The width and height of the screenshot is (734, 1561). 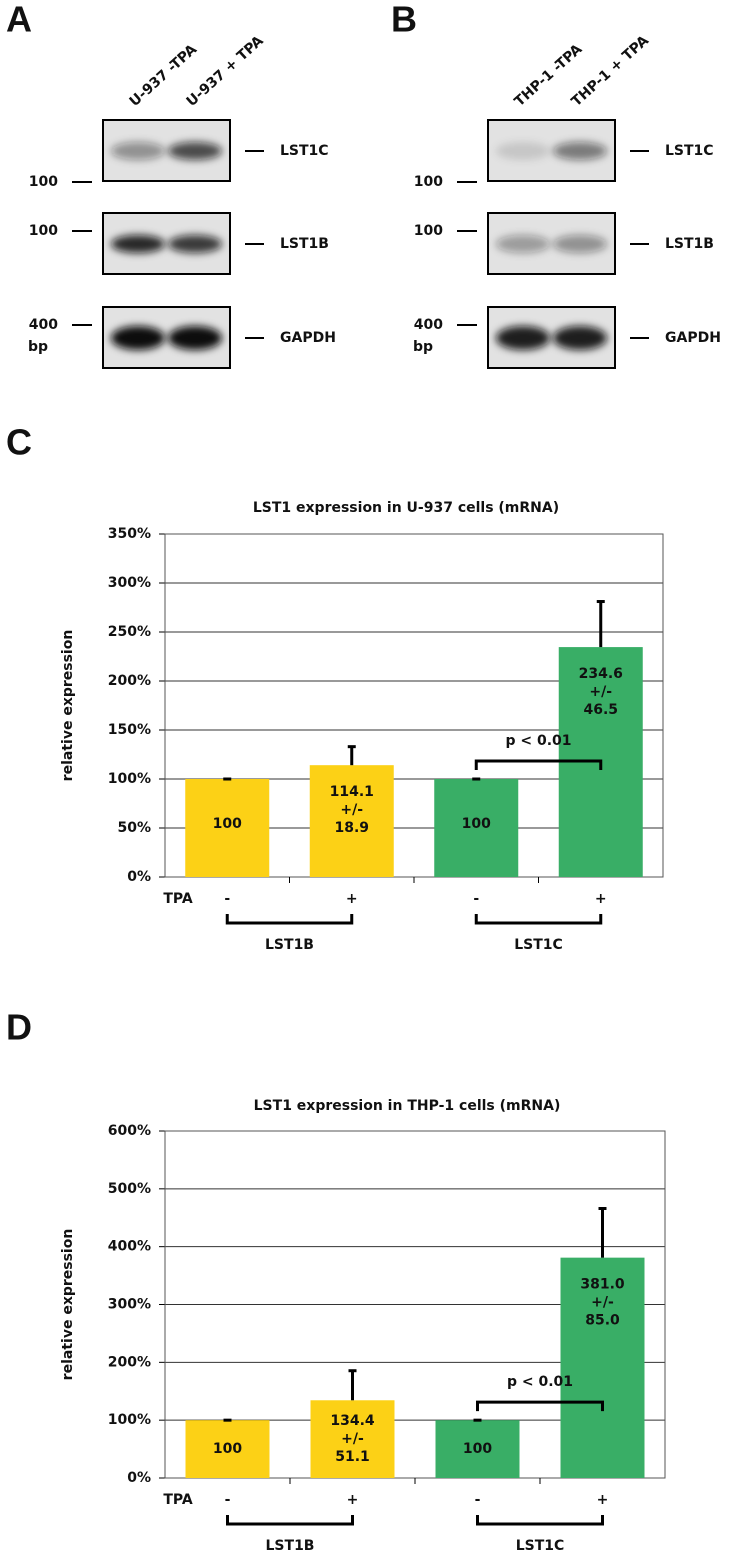 What do you see at coordinates (351, 828) in the screenshot?
I see `error-label: 18.9` at bounding box center [351, 828].